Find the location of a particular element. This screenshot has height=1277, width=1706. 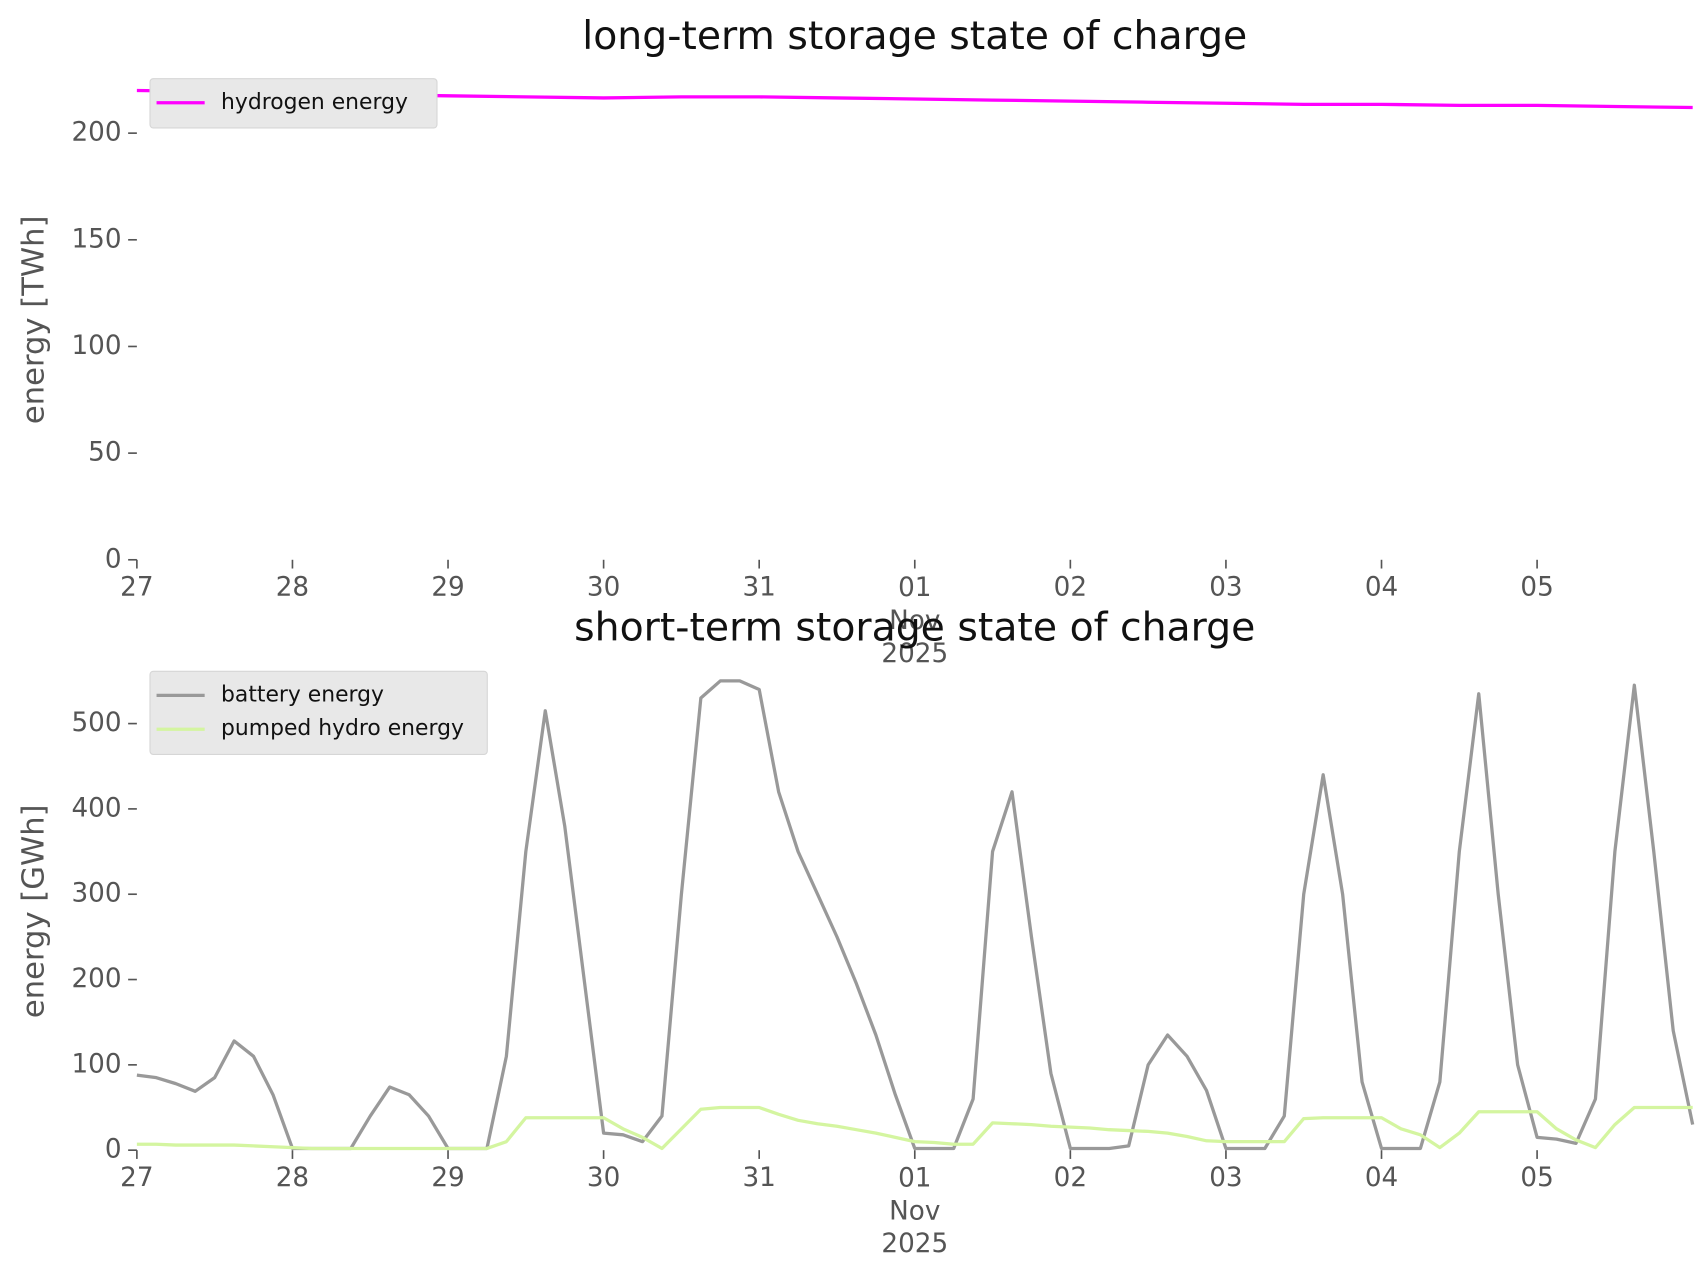

y-tick-label: 300 is located at coordinates (97, 894).